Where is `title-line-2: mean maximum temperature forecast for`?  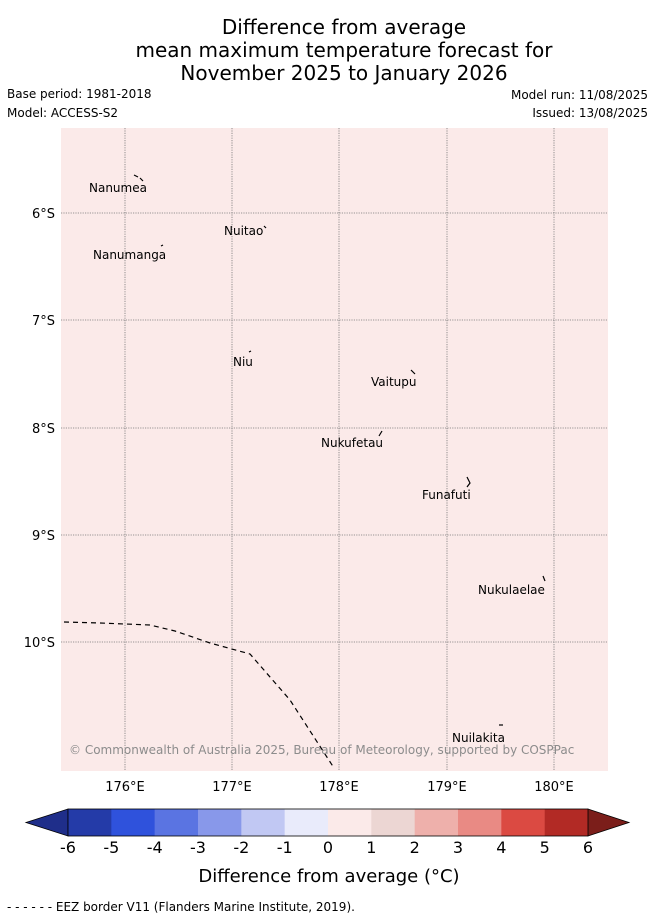 title-line-2: mean maximum temperature forecast for is located at coordinates (344, 50).